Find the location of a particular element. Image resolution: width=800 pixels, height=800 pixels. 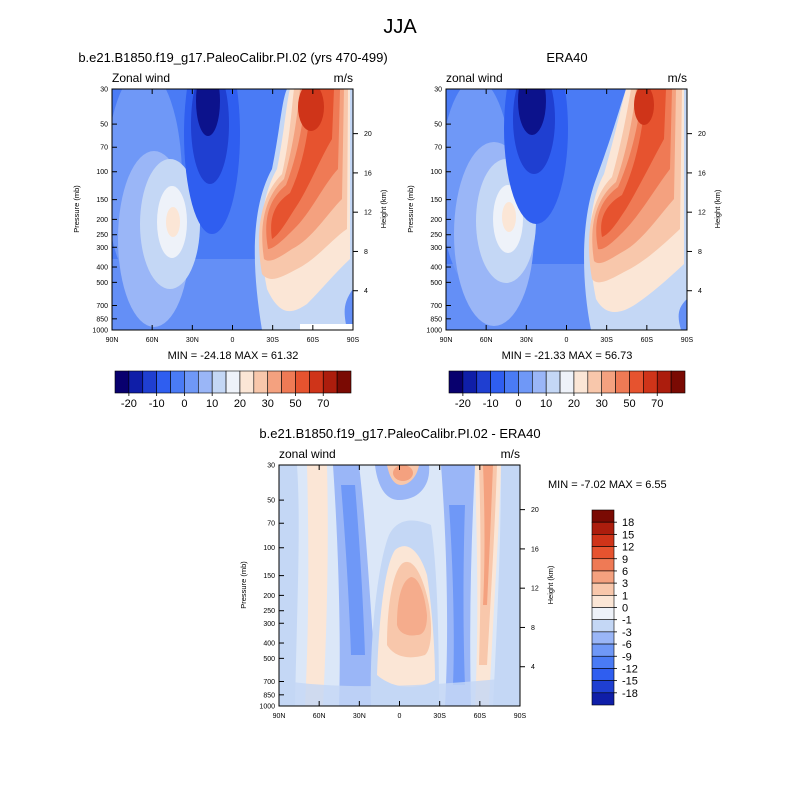

colorbar-label: -18 is located at coordinates (630, 694).